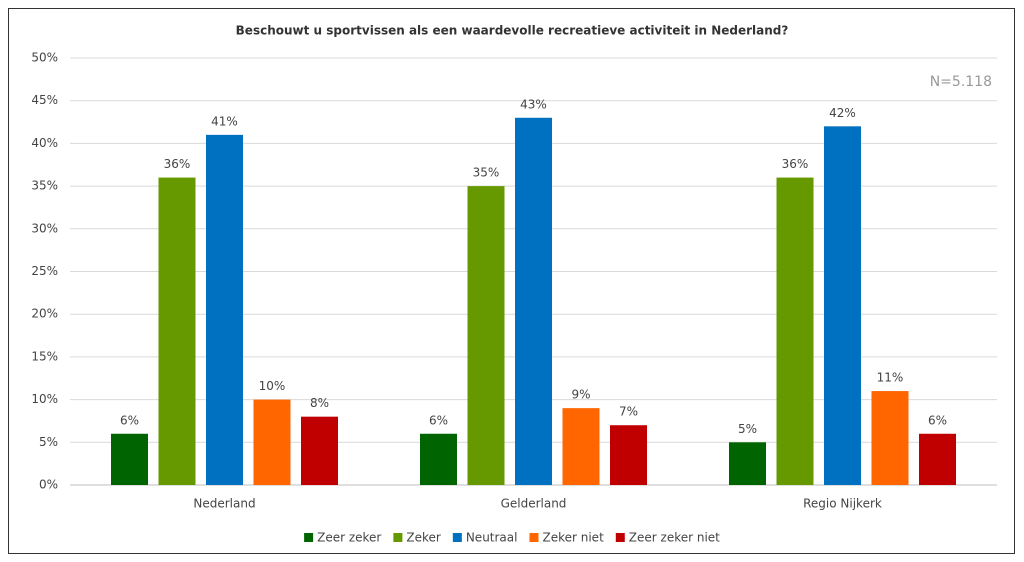  I want to click on data-label: 5%, so click(747, 429).